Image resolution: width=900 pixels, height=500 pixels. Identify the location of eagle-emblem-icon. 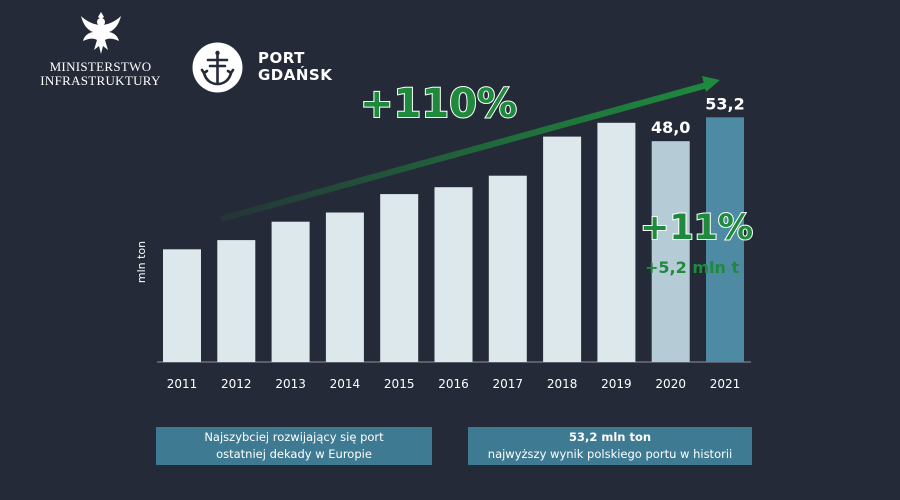
(100, 33).